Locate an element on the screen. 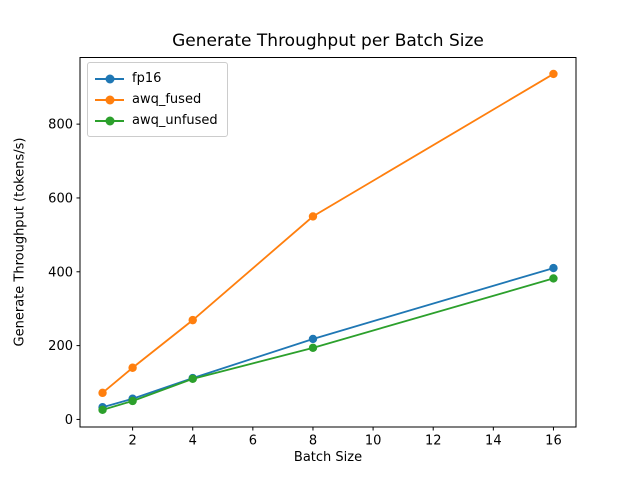 The width and height of the screenshot is (640, 480). svg-text: 6 is located at coordinates (253, 441).